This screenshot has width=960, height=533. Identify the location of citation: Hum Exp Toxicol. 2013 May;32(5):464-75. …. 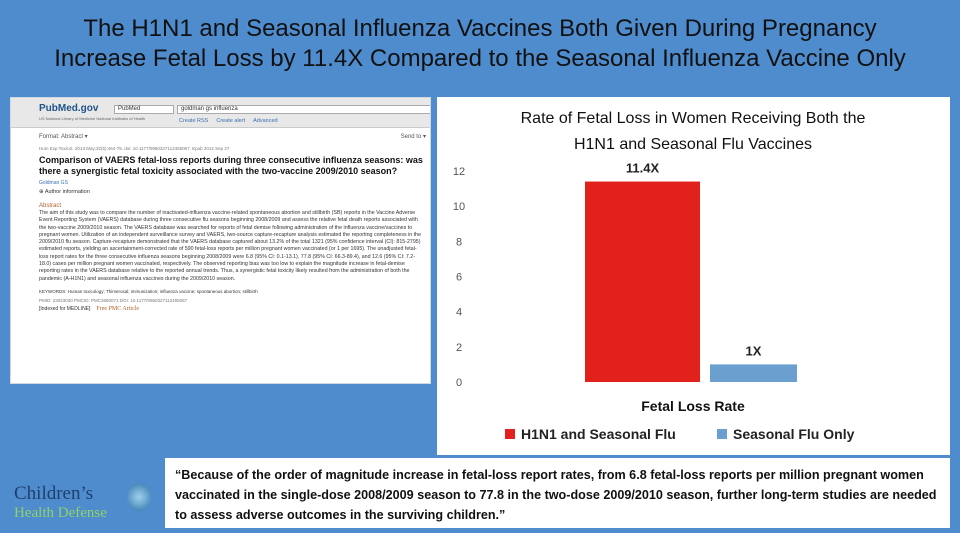
(135, 148).